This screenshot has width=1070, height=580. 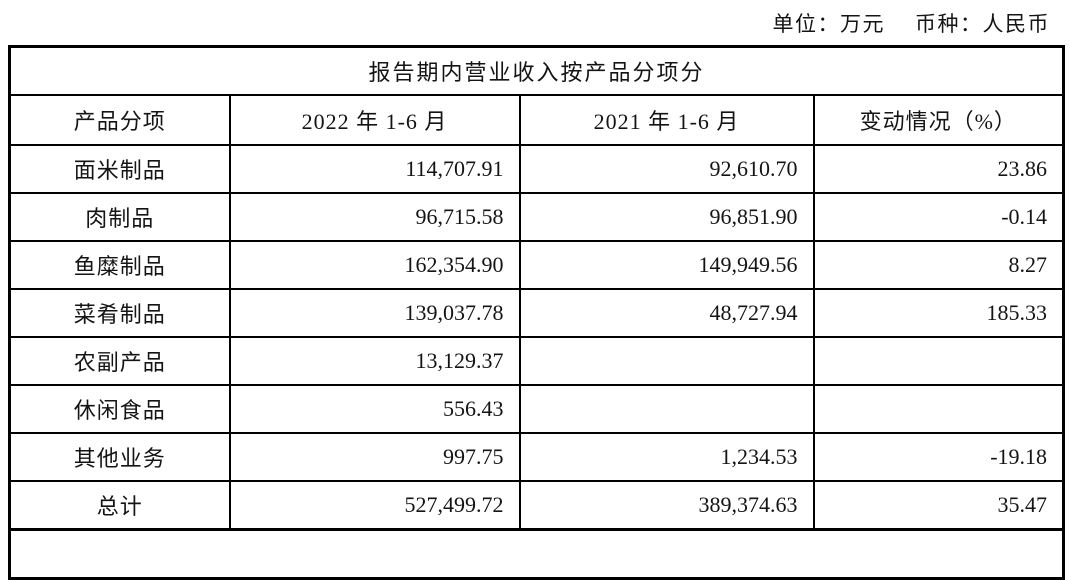 I want to click on column-header-2021: 2021 年 1-6 月, so click(x=666, y=120).